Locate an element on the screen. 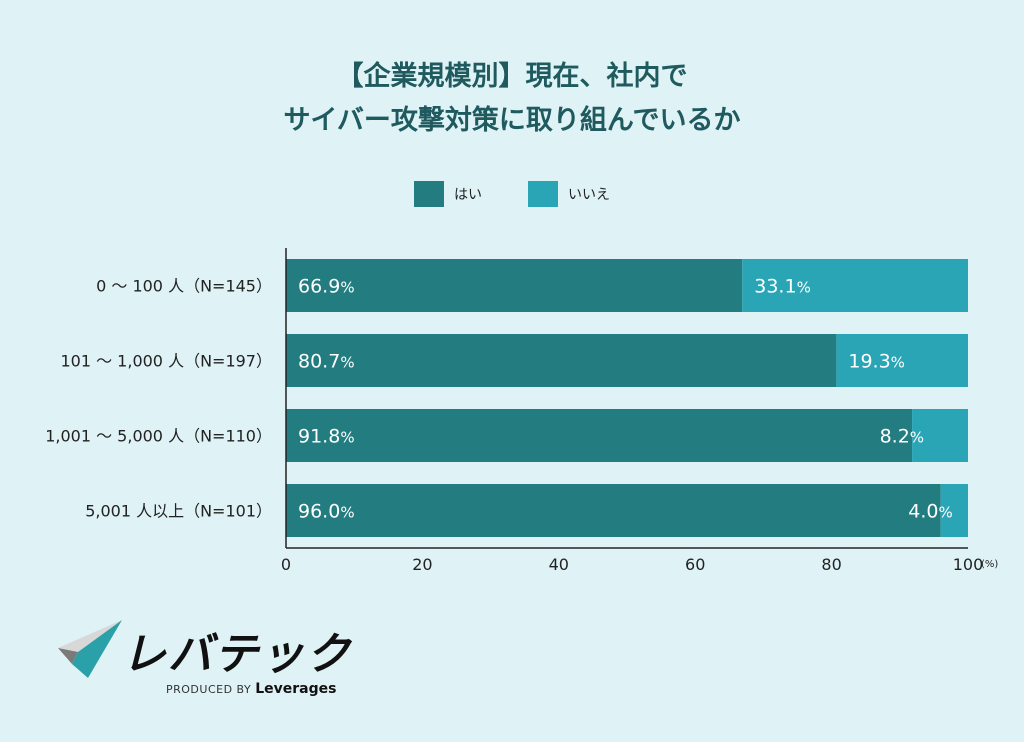  data-label: 96.0% is located at coordinates (326, 512).